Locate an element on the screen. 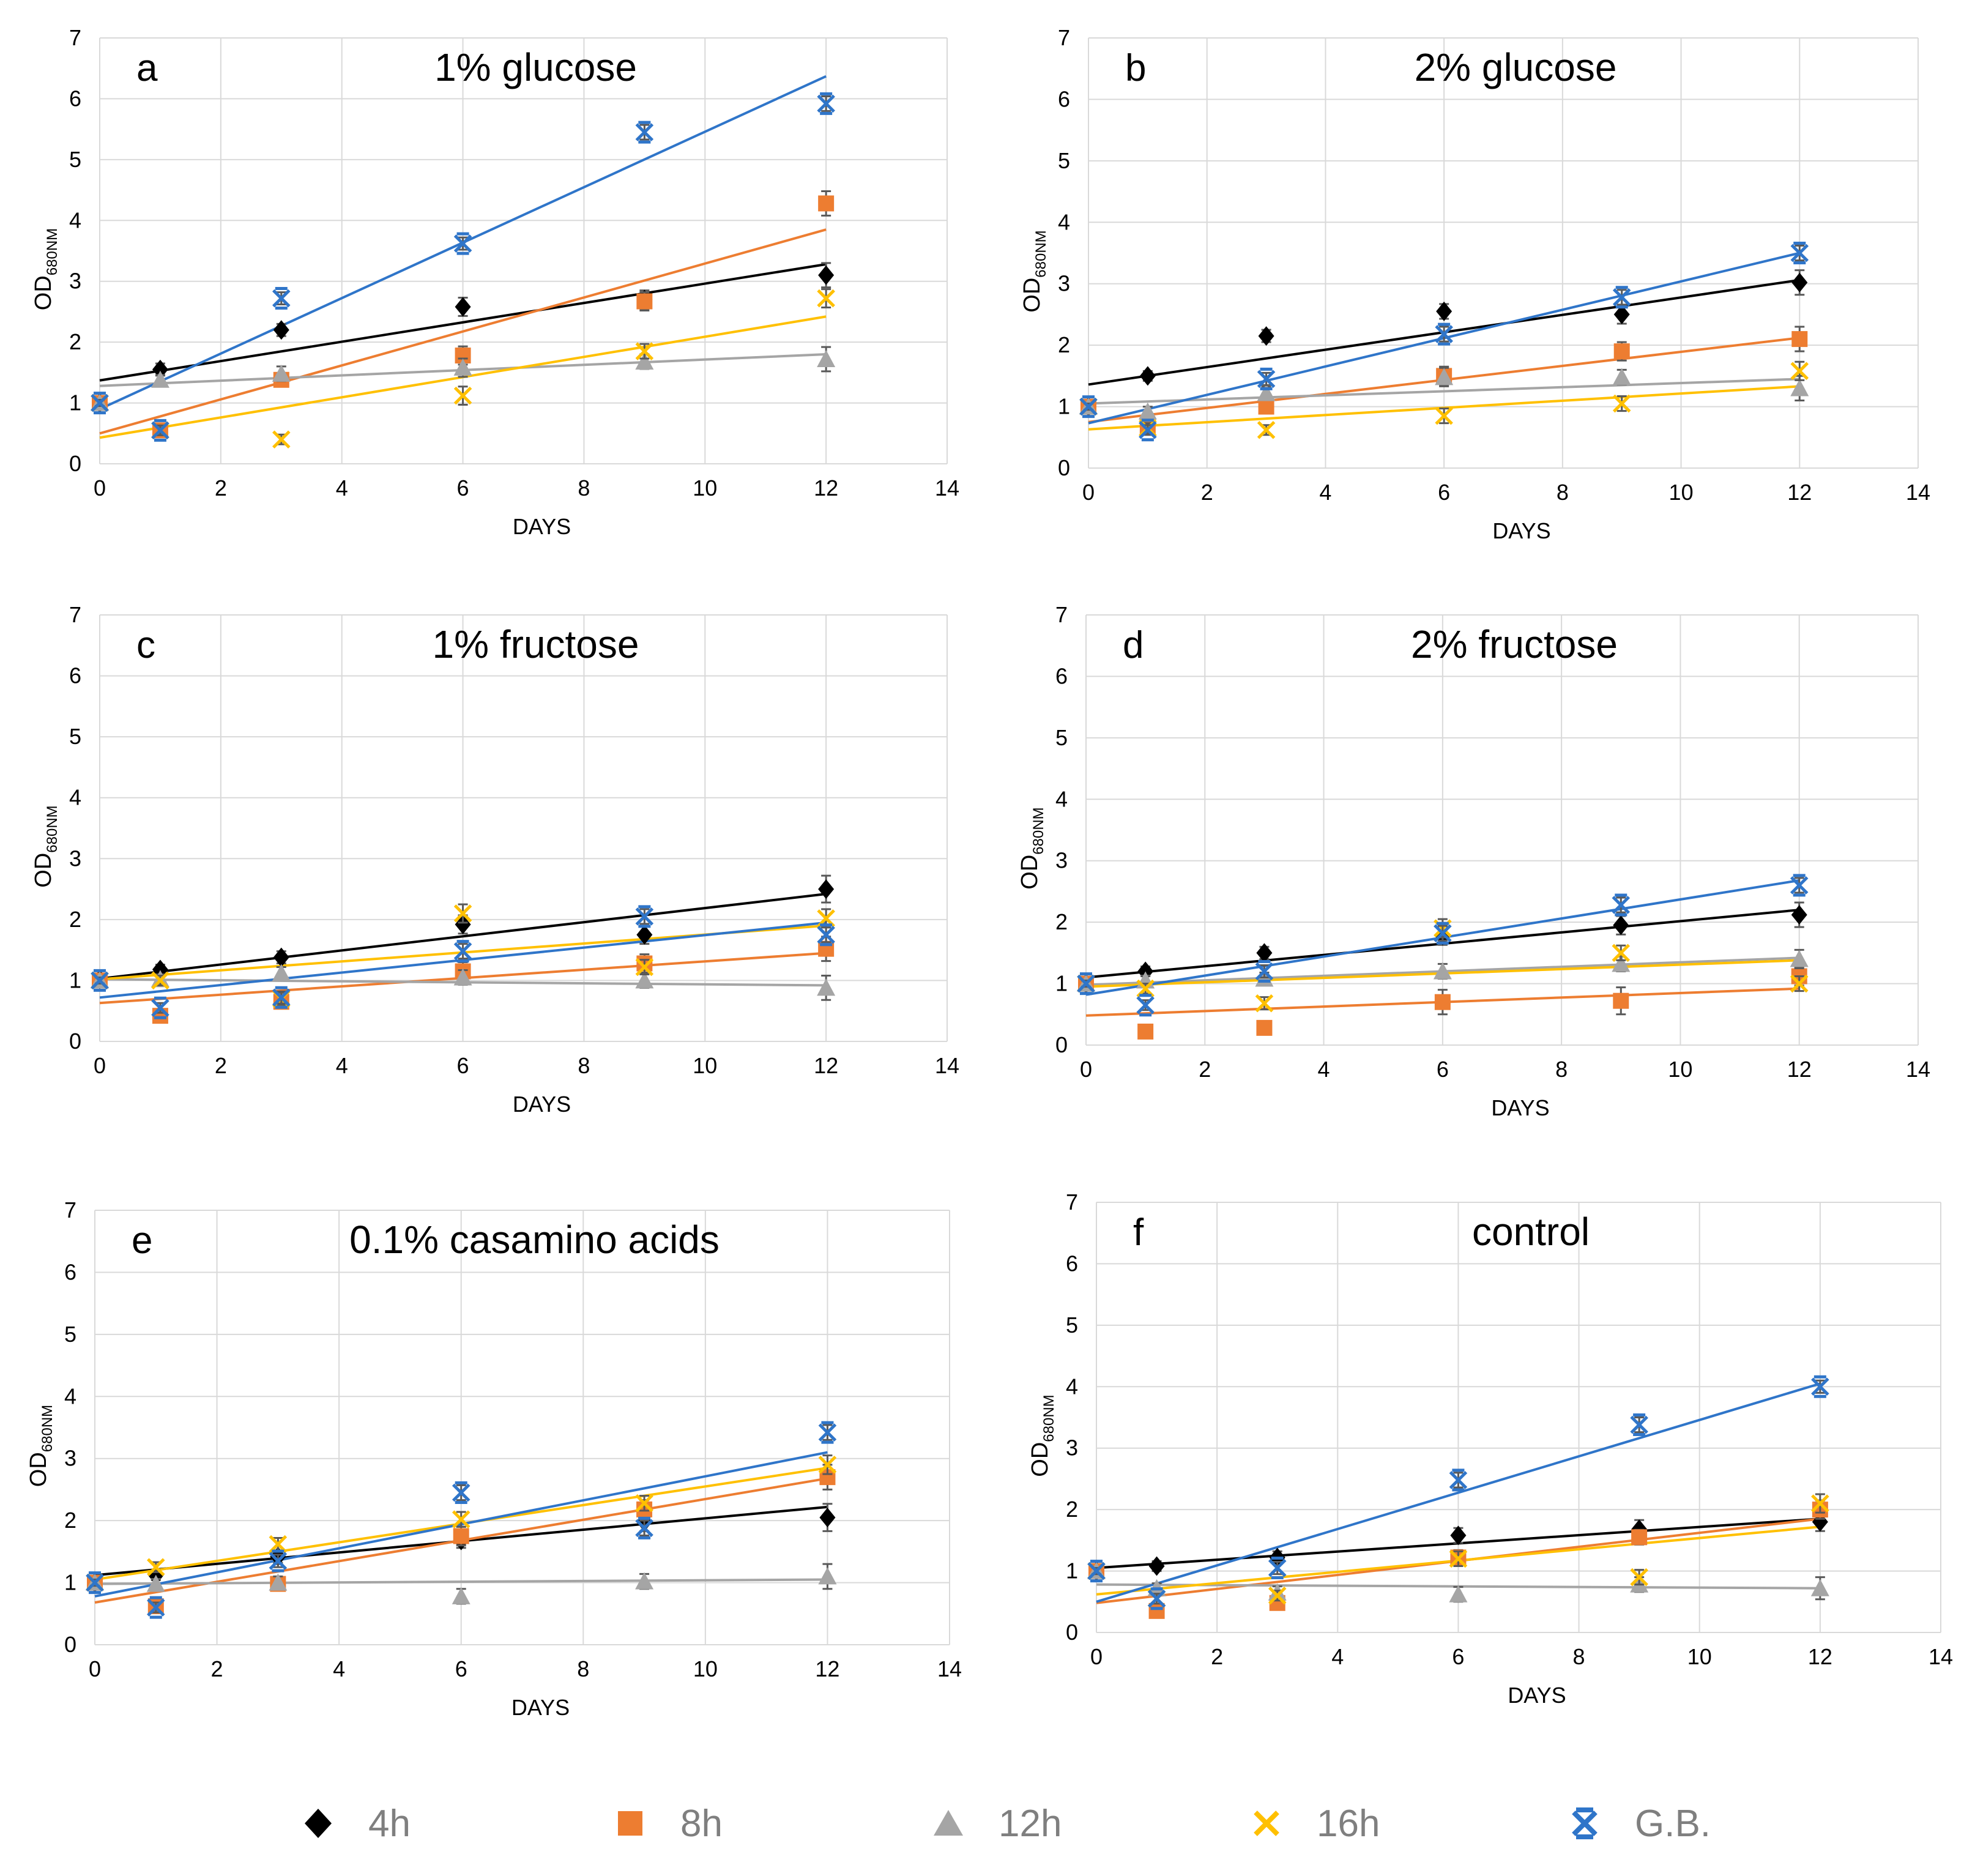  y-tick-label: 7 is located at coordinates (1061, 614).